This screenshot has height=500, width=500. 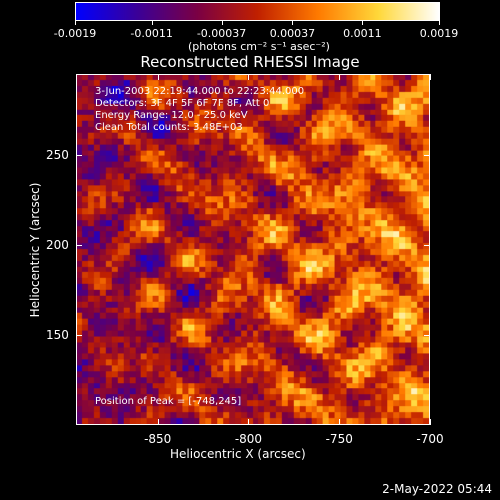 What do you see at coordinates (182, 103) in the screenshot?
I see `detectors-label: Detectors: 3F 4F 5F 6F 7F 8F, Att 0` at bounding box center [182, 103].